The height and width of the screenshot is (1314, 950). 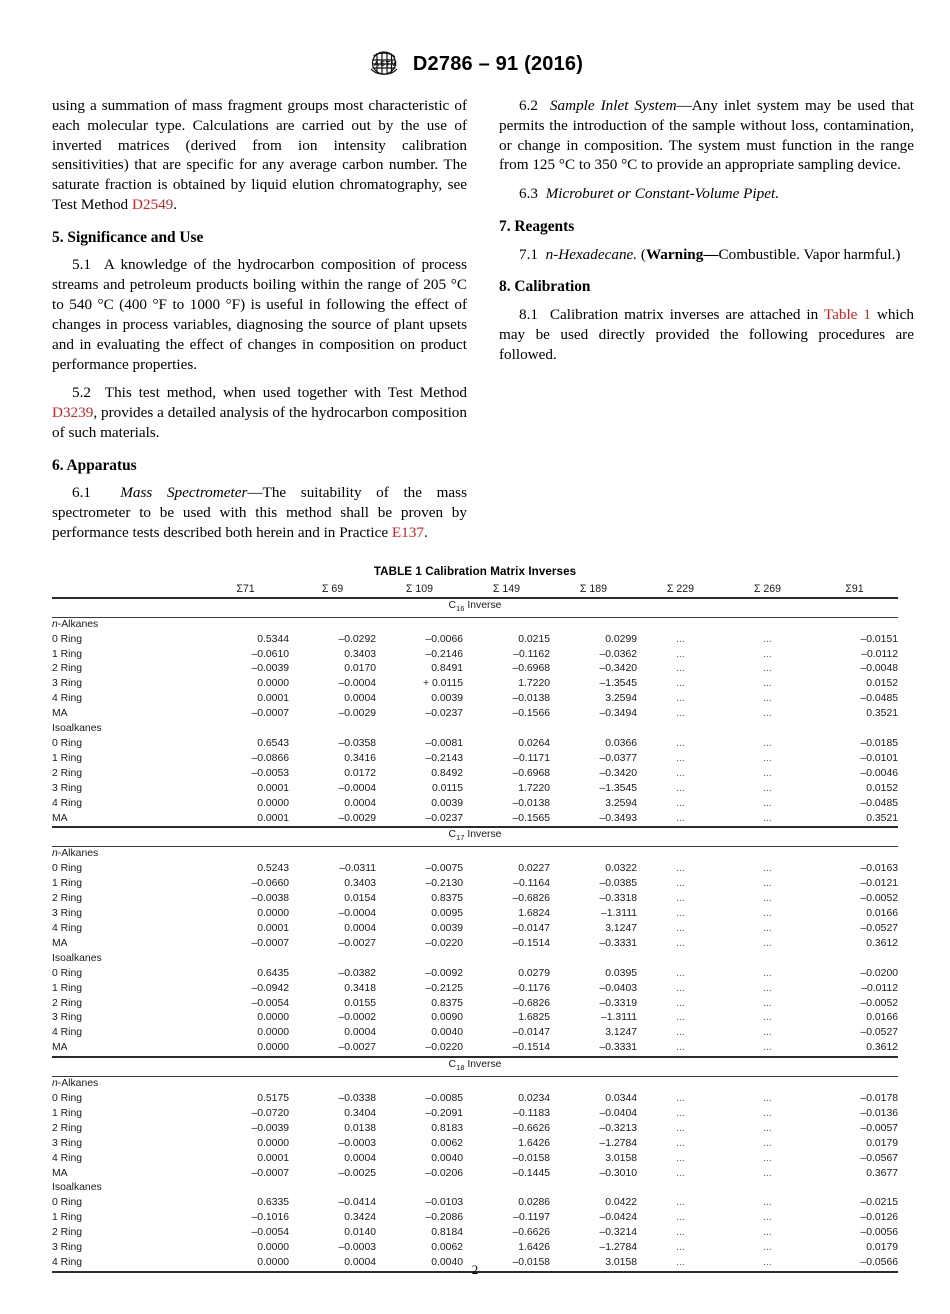 What do you see at coordinates (387, 63) in the screenshot?
I see `svg-text: T` at bounding box center [387, 63].